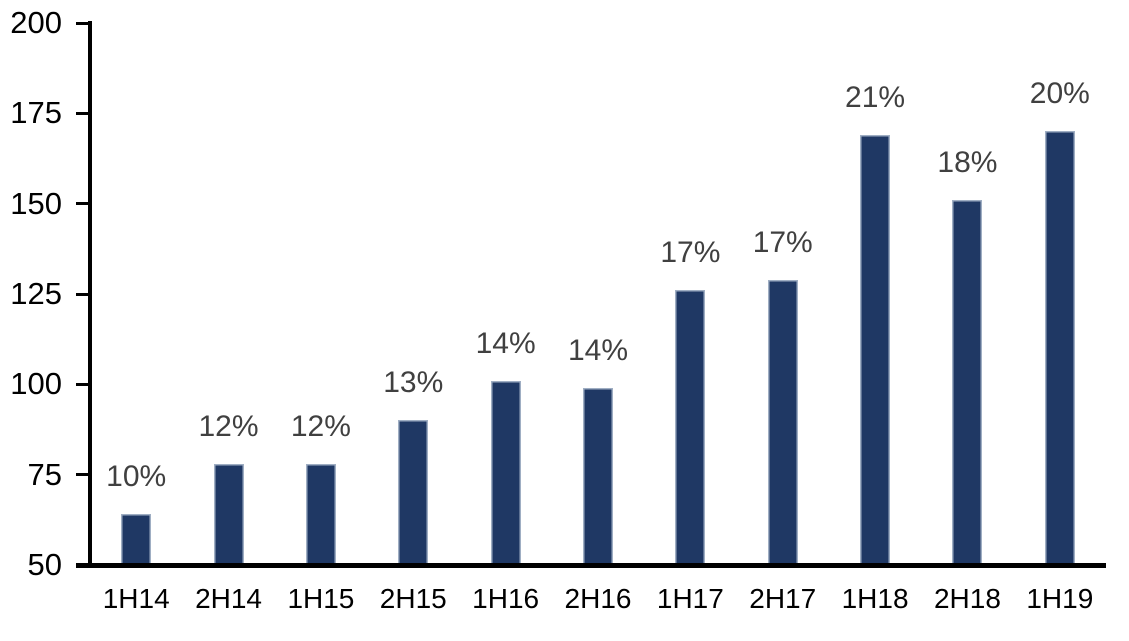 This screenshot has height=641, width=1129. Describe the element at coordinates (136, 539) in the screenshot. I see `bar-1H14` at that location.